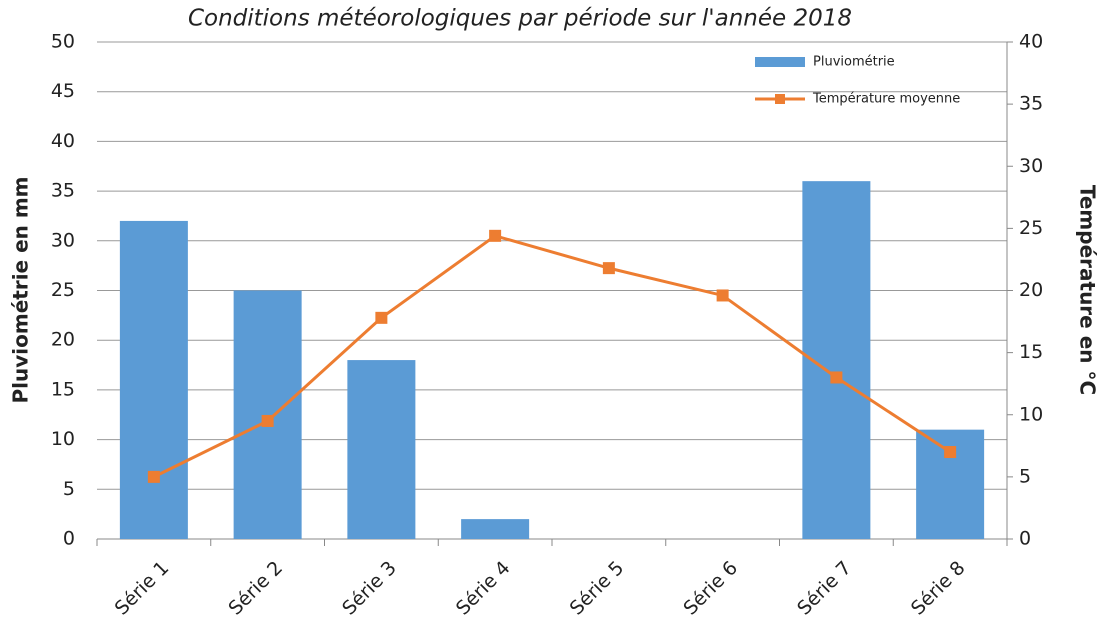  I want to click on y-tick-label: 20, so click(63, 340).